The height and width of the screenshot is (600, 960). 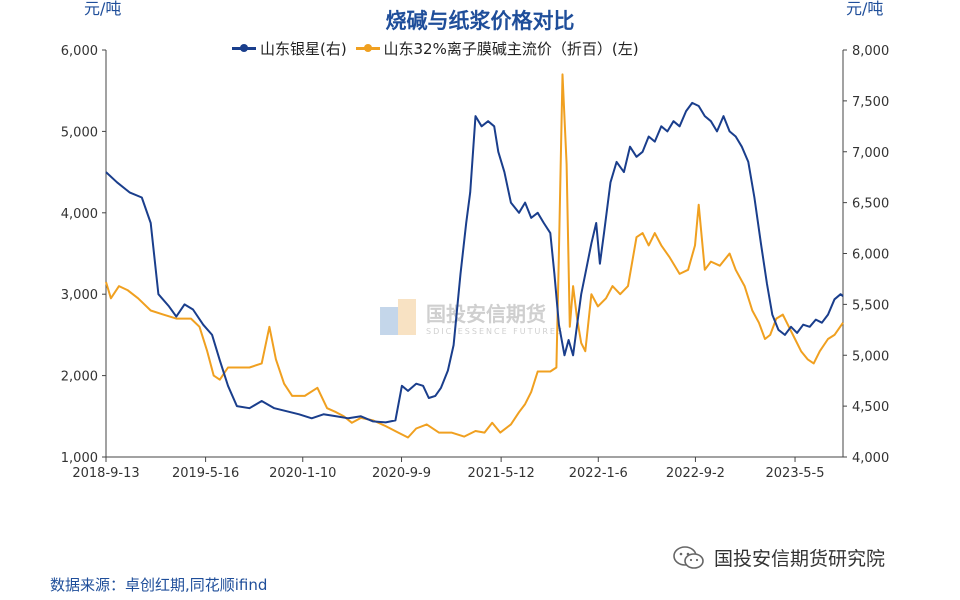 What do you see at coordinates (870, 305) in the screenshot?
I see `y-right-tick-label: 5,500` at bounding box center [870, 305].